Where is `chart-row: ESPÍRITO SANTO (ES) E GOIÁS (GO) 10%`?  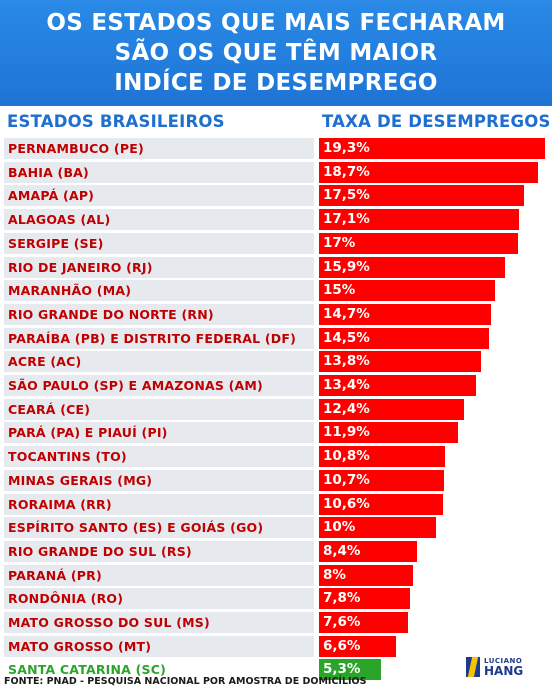 chart-row: ESPÍRITO SANTO (ES) E GOIÁS (GO) 10% is located at coordinates (276, 528).